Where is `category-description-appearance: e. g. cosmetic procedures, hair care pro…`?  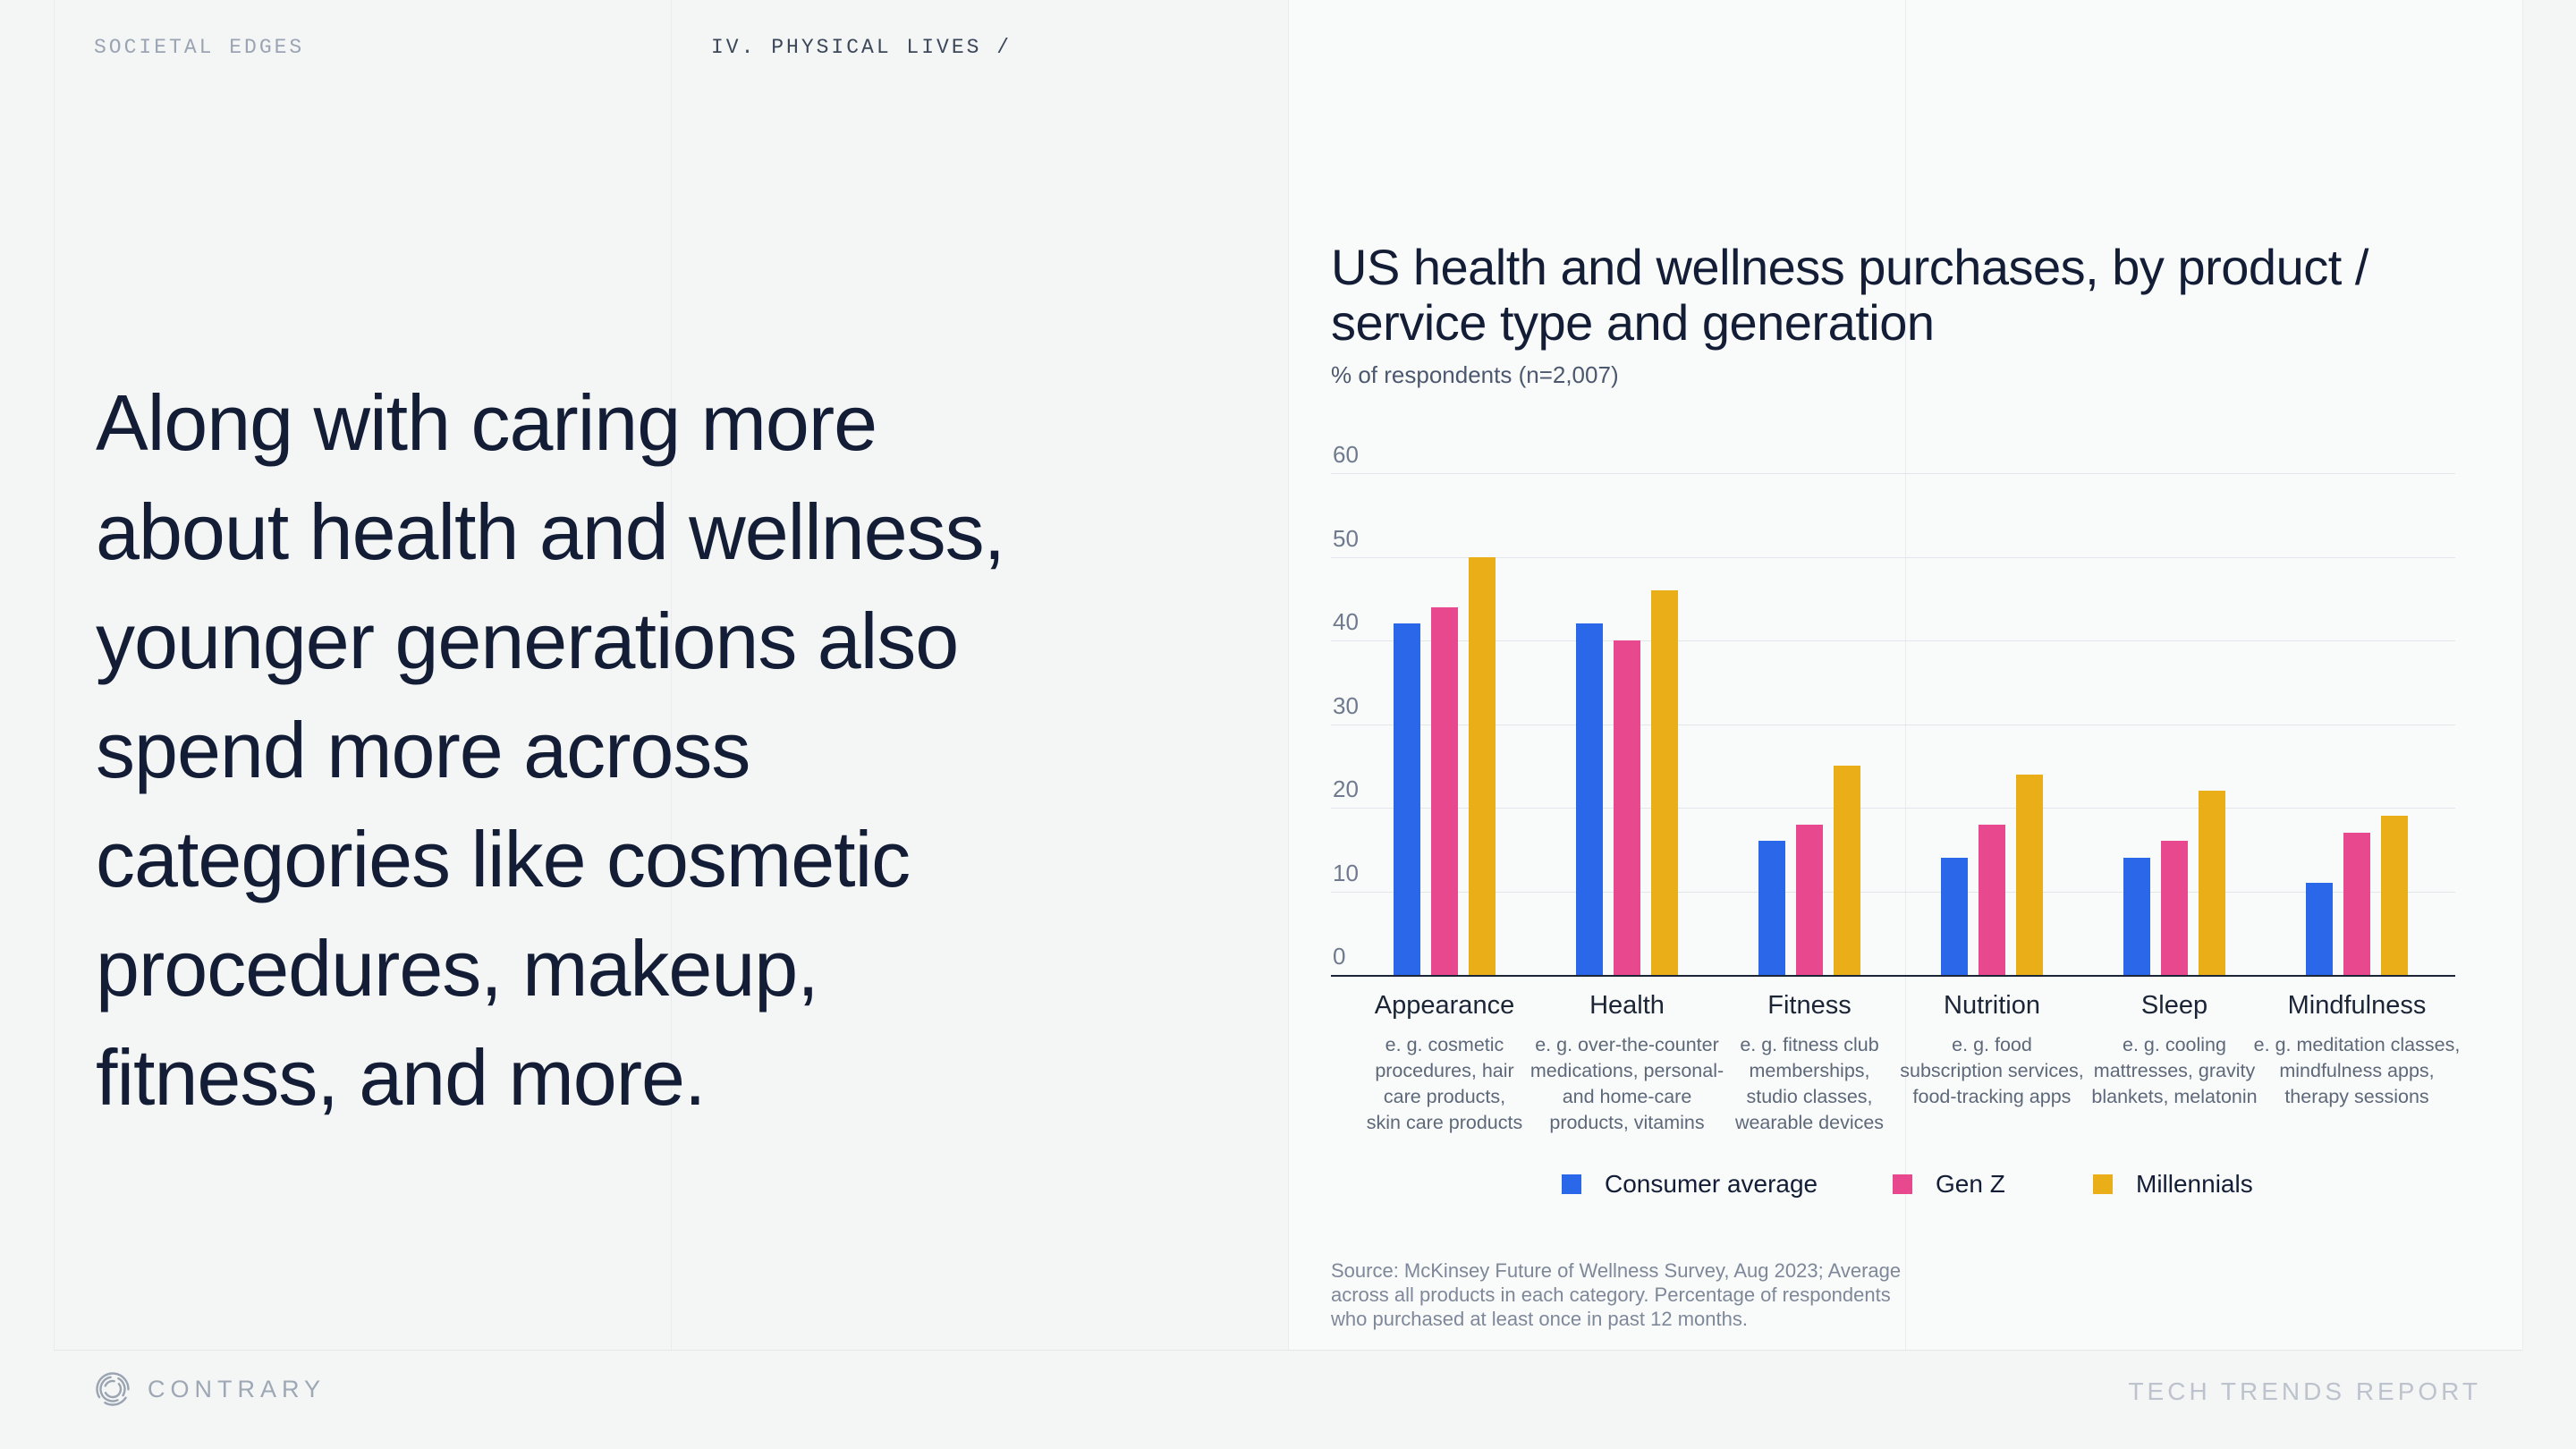 category-description-appearance: e. g. cosmetic procedures, hair care pro… is located at coordinates (1444, 1083).